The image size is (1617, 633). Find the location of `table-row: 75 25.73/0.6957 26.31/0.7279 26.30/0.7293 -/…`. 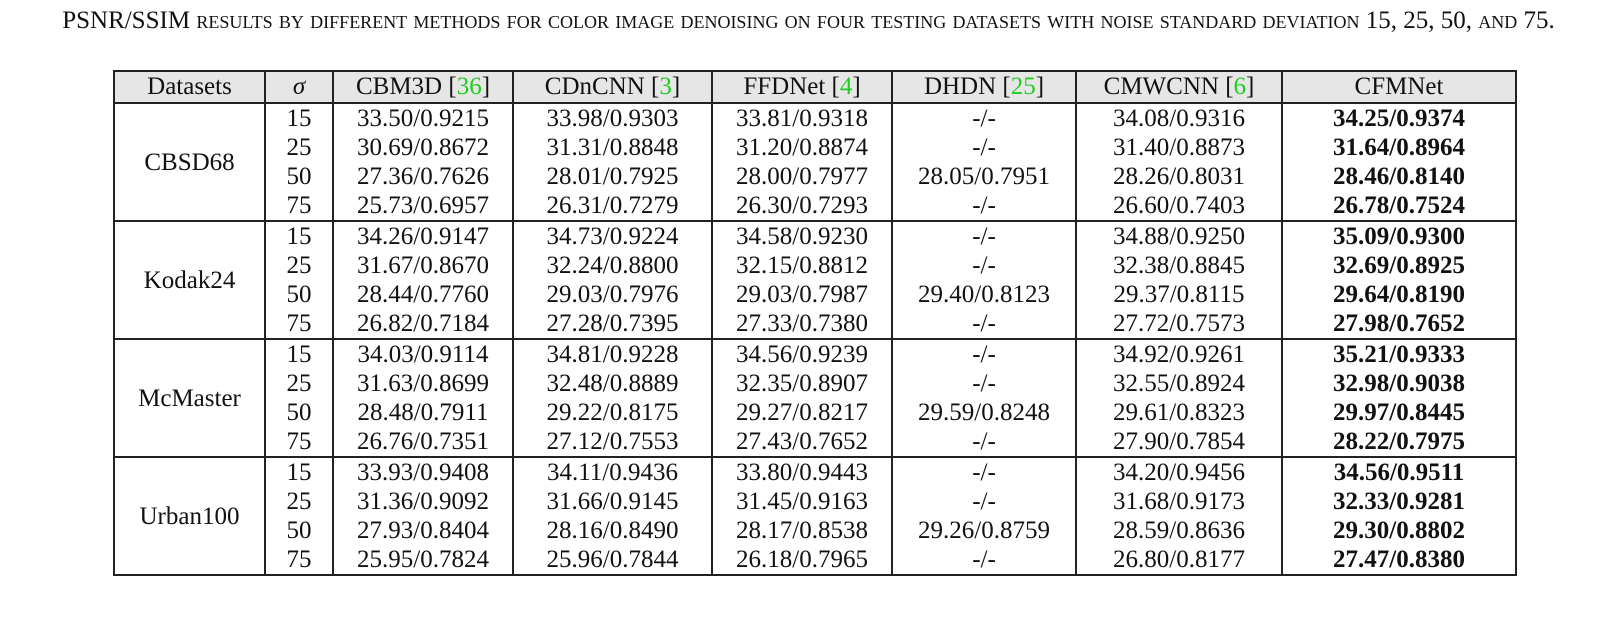

table-row: 75 25.73/0.6957 26.31/0.7279 26.30/0.7293 -/… is located at coordinates (815, 206).